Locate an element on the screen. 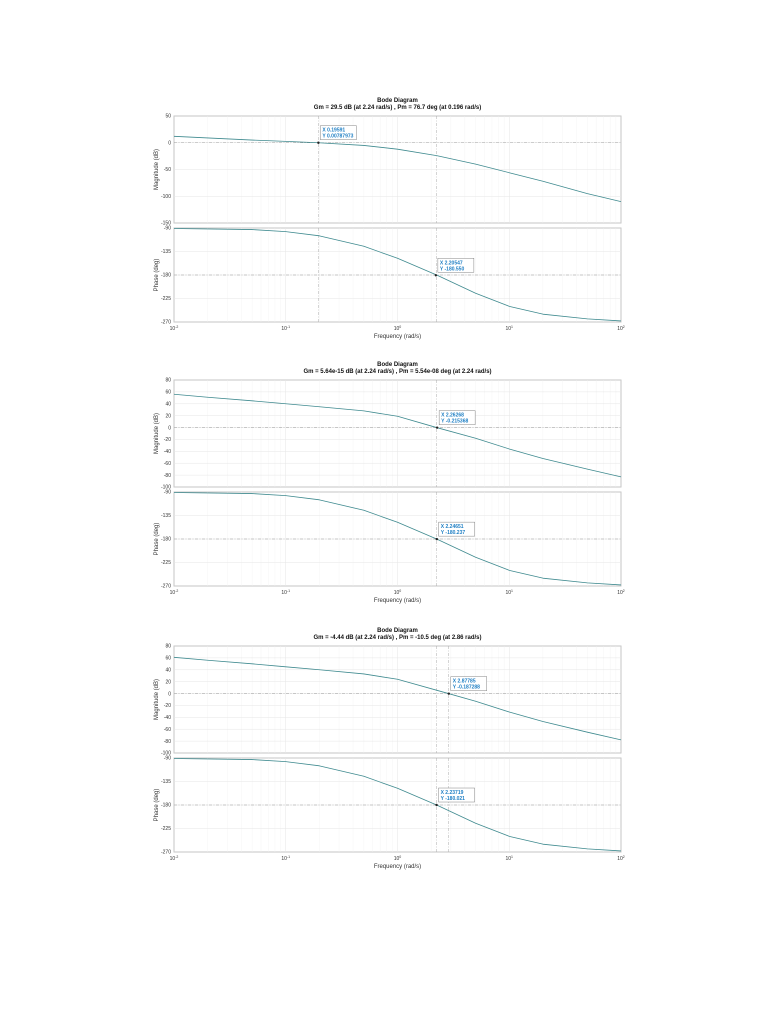 This screenshot has width=768, height=1024. datatip-y: Y -0.187288 is located at coordinates (466, 688).